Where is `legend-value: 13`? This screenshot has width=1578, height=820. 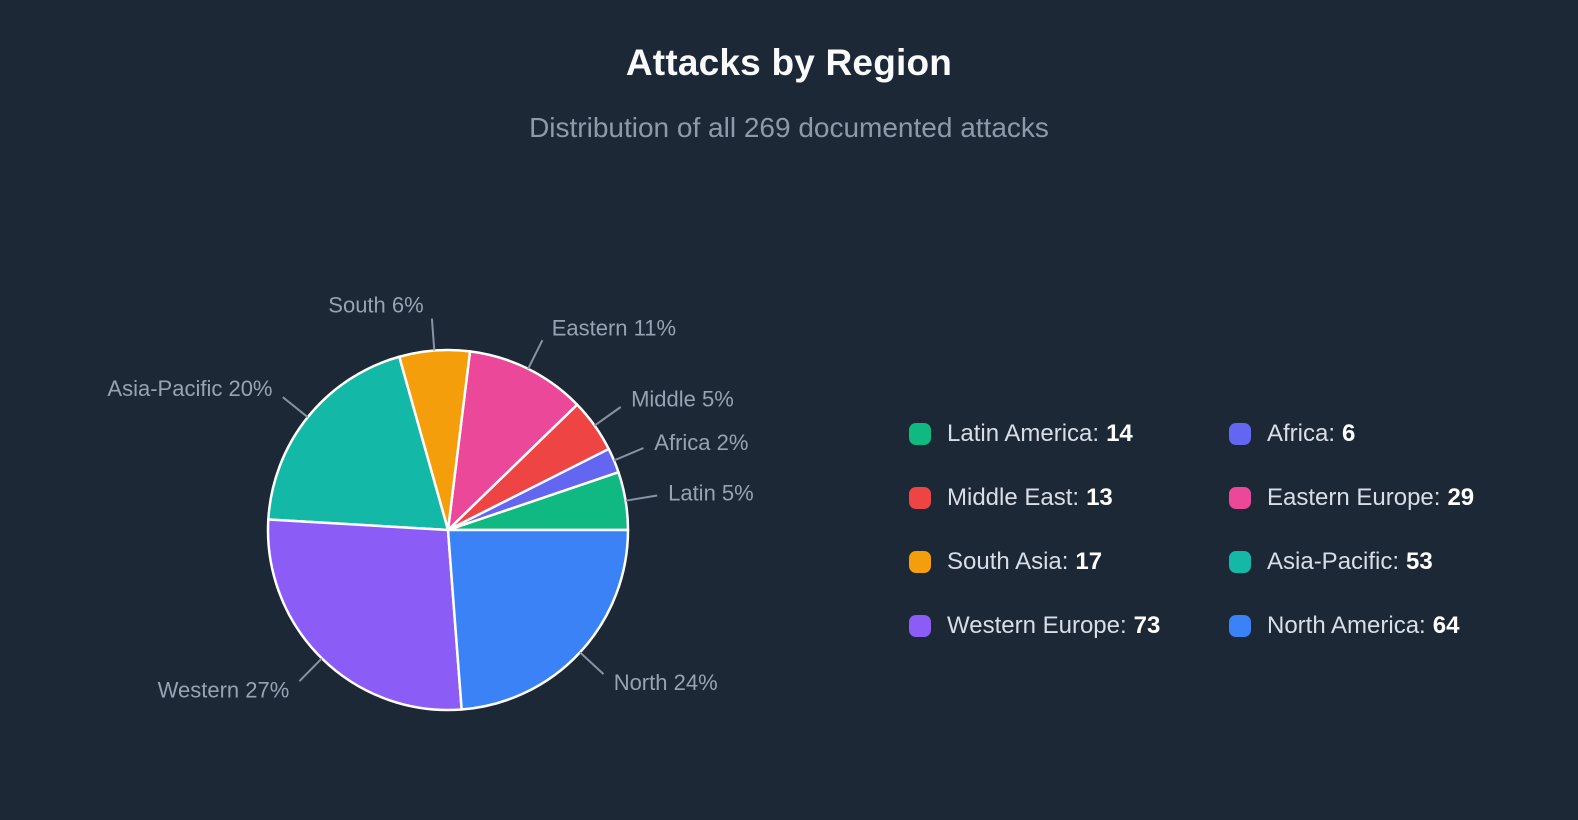
legend-value: 13 is located at coordinates (1099, 497).